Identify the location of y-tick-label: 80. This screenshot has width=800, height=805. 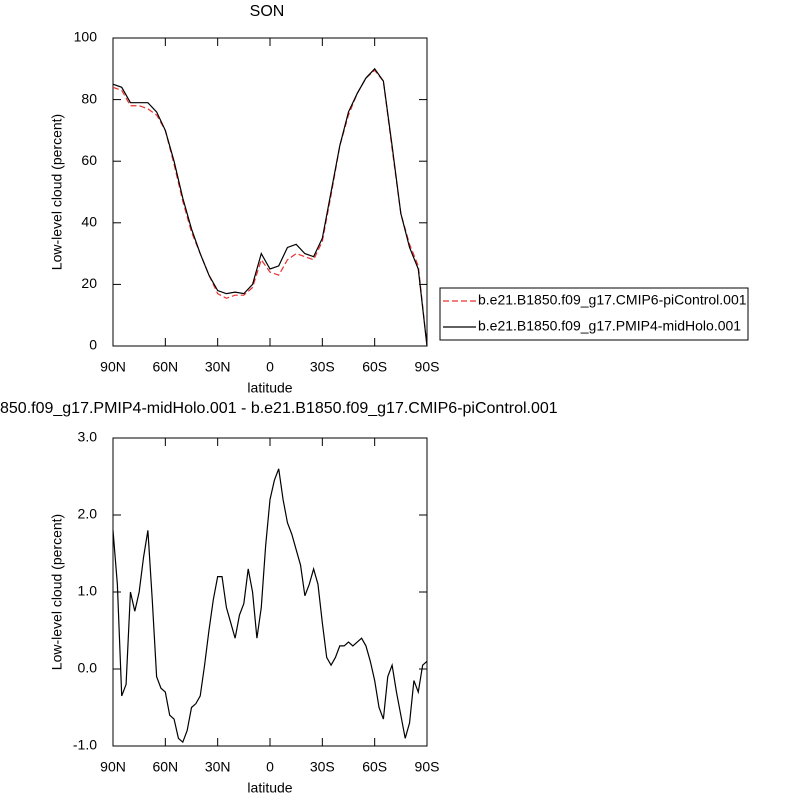
(89, 98).